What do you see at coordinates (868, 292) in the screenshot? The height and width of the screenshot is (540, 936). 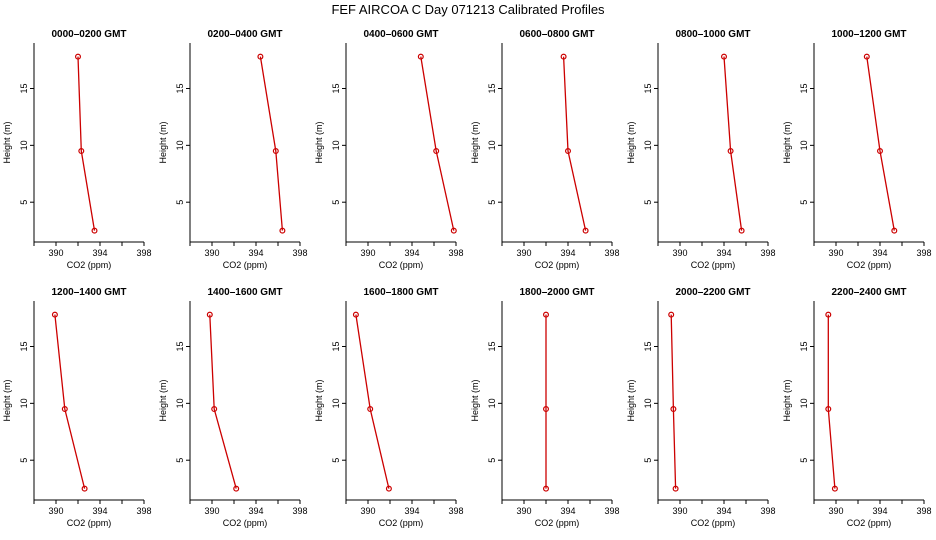 I see `panel-title: 2200–2400 GMT` at bounding box center [868, 292].